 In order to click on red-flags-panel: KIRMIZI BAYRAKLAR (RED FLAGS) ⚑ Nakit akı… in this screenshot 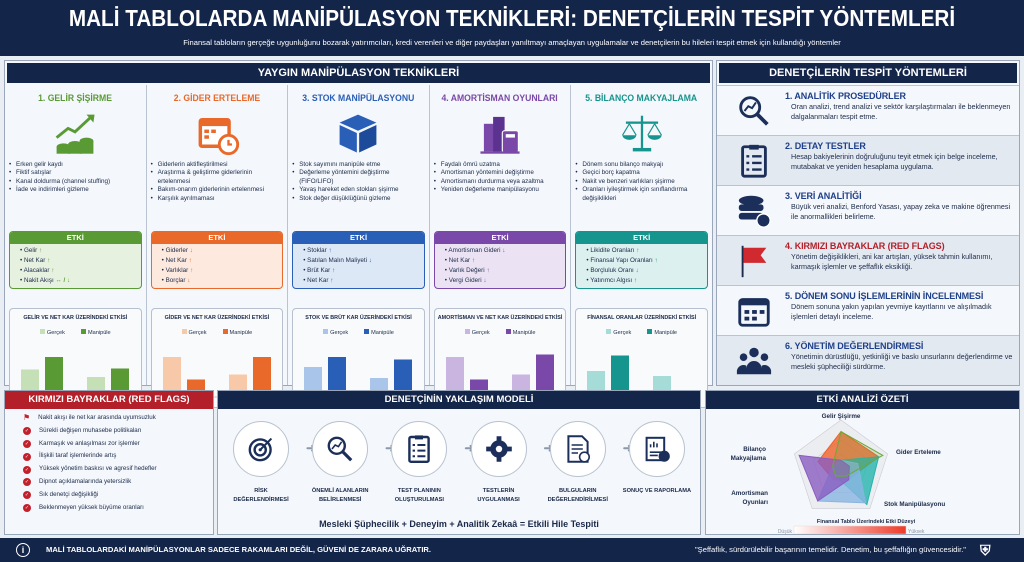, I will do `click(109, 462)`.